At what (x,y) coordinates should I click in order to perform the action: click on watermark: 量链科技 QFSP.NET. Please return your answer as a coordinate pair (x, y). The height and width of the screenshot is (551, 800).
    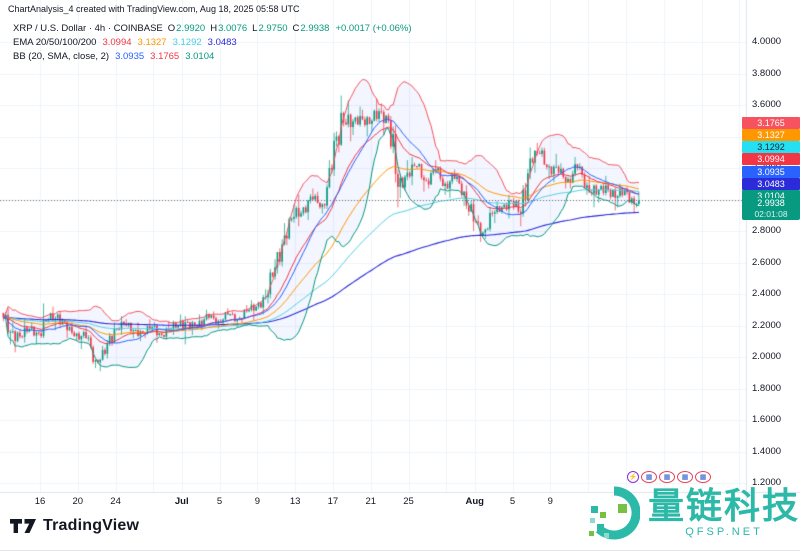
    Looking at the image, I should click on (694, 514).